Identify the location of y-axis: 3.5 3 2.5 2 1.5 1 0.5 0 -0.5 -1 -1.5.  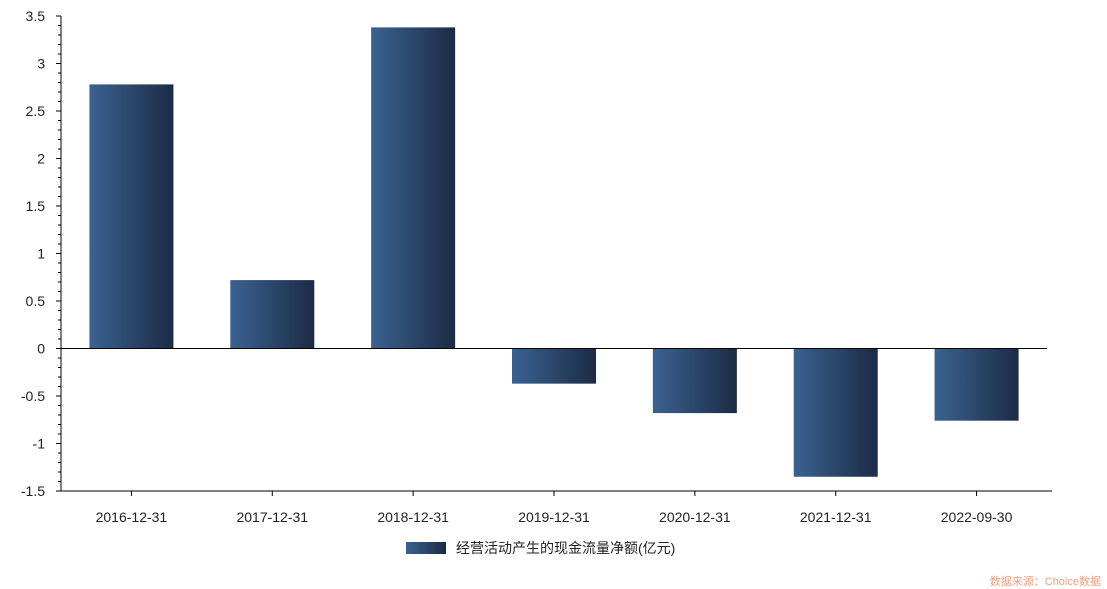
(41, 253).